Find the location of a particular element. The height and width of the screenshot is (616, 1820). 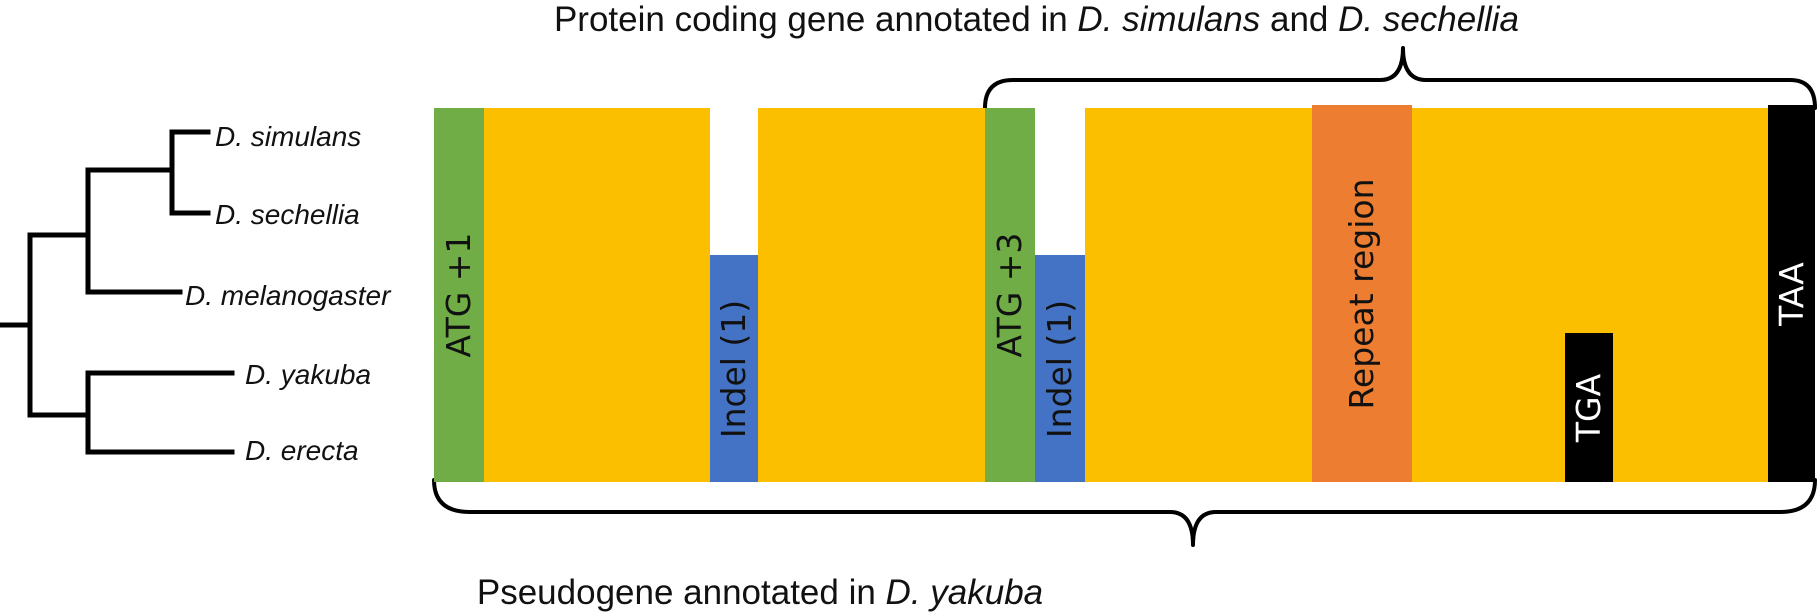

taxon-label-erecta: D. erecta is located at coordinates (302, 450).